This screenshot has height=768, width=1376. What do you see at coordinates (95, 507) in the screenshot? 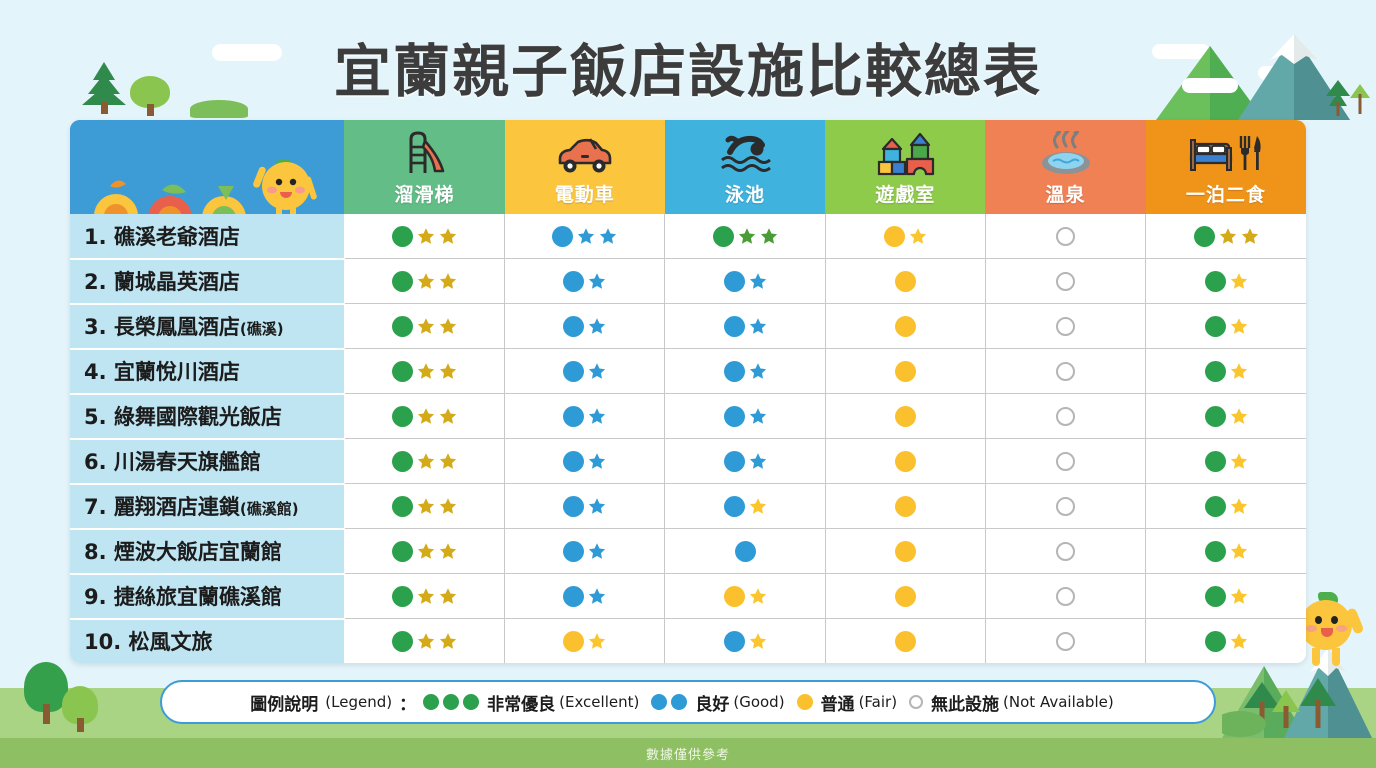
I see `row-number: 7.` at bounding box center [95, 507].